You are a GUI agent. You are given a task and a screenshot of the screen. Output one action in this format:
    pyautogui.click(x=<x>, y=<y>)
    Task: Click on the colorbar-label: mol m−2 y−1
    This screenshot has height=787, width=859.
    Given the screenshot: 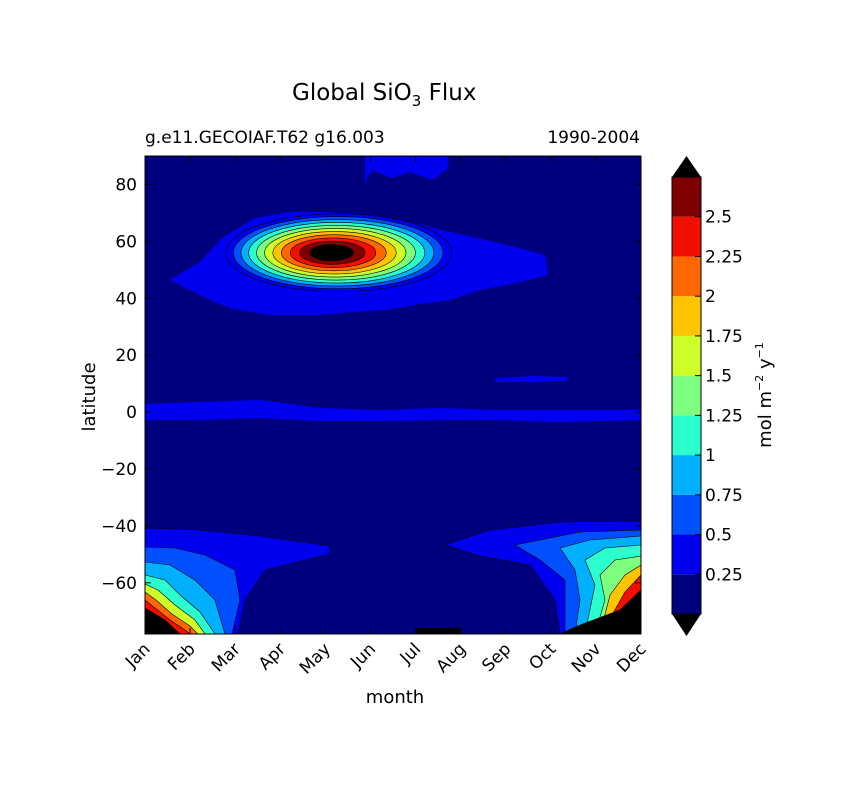 What is the action you would take?
    pyautogui.click(x=764, y=395)
    